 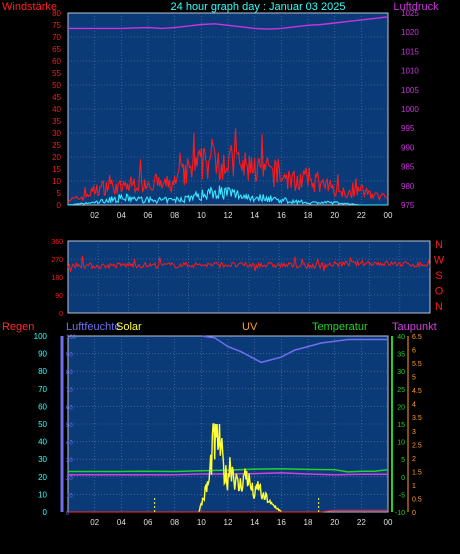 I want to click on humidity-tick-label: 0, so click(x=68, y=514).